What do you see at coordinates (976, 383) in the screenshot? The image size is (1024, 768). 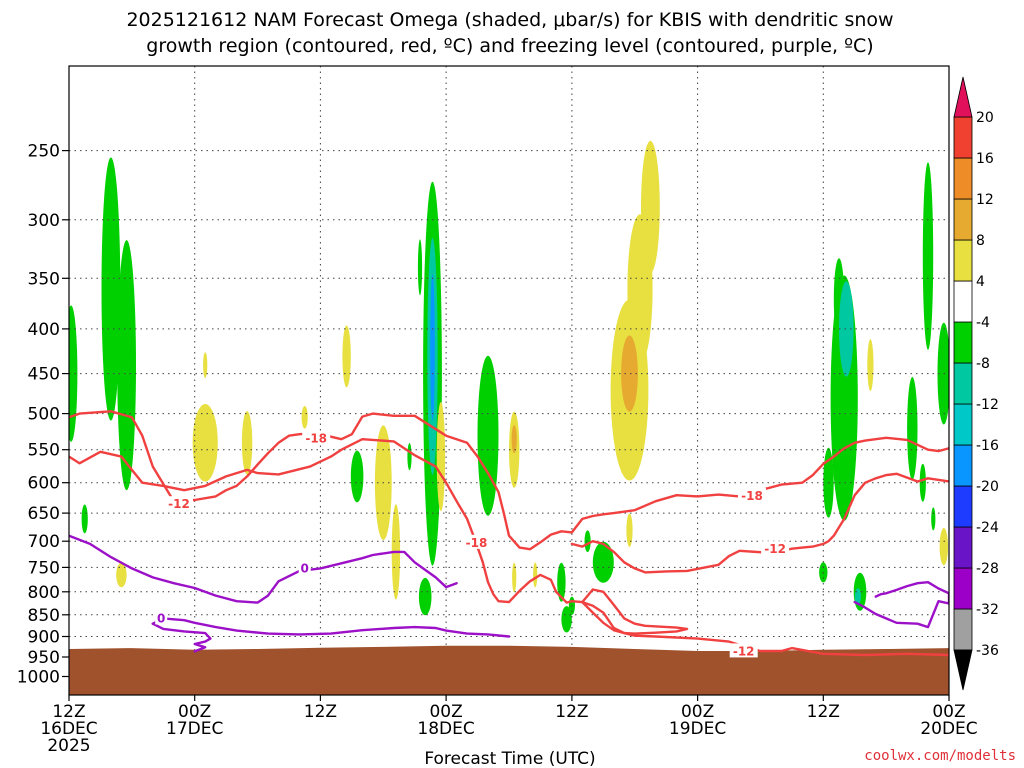 I see `colorbar: -36 -32 -28 -24 -20 -16 -12 -8 -4 4 8 12 16 20` at bounding box center [976, 383].